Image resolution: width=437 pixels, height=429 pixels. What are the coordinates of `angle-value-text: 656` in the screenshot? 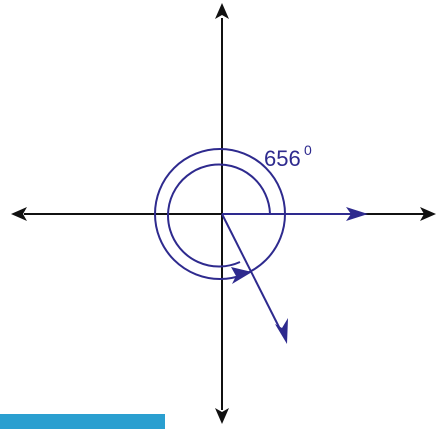 It's located at (282, 158).